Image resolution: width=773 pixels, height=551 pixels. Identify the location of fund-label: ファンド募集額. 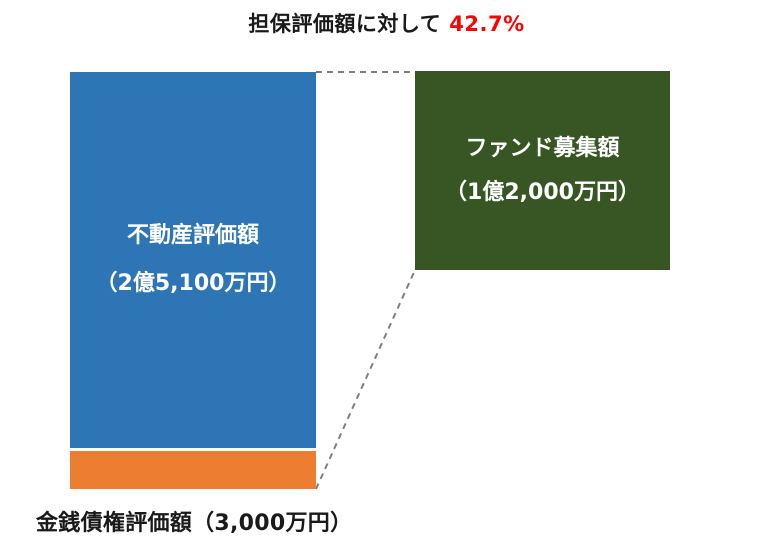
(542, 148).